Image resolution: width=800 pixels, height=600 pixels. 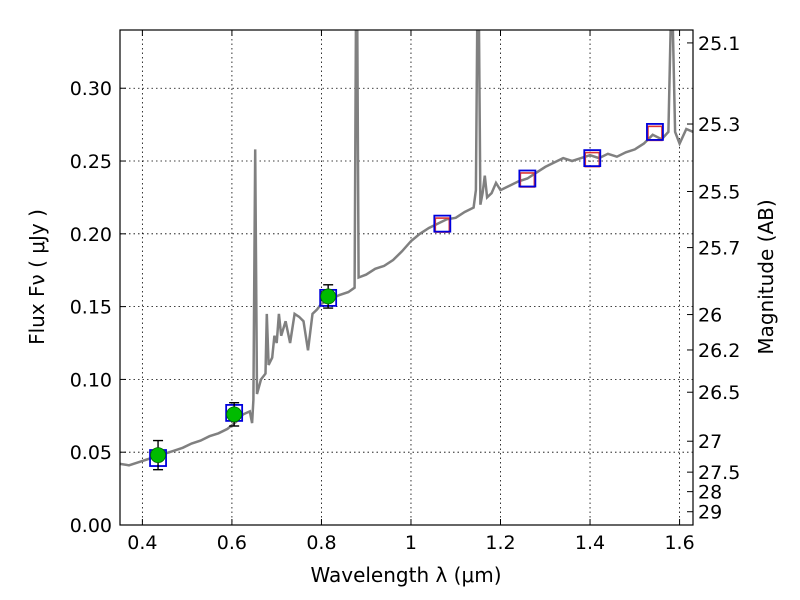 What do you see at coordinates (679, 543) in the screenshot?
I see `x-tick-label: 1.6` at bounding box center [679, 543].